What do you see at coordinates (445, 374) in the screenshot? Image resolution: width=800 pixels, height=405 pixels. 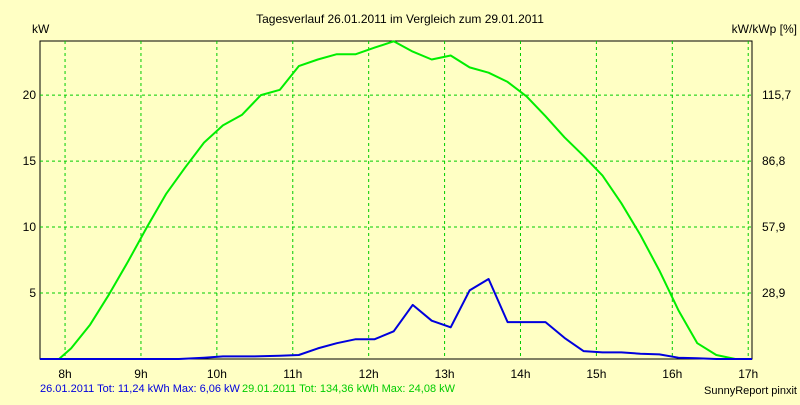 I see `x-tick-label: 13h` at bounding box center [445, 374].